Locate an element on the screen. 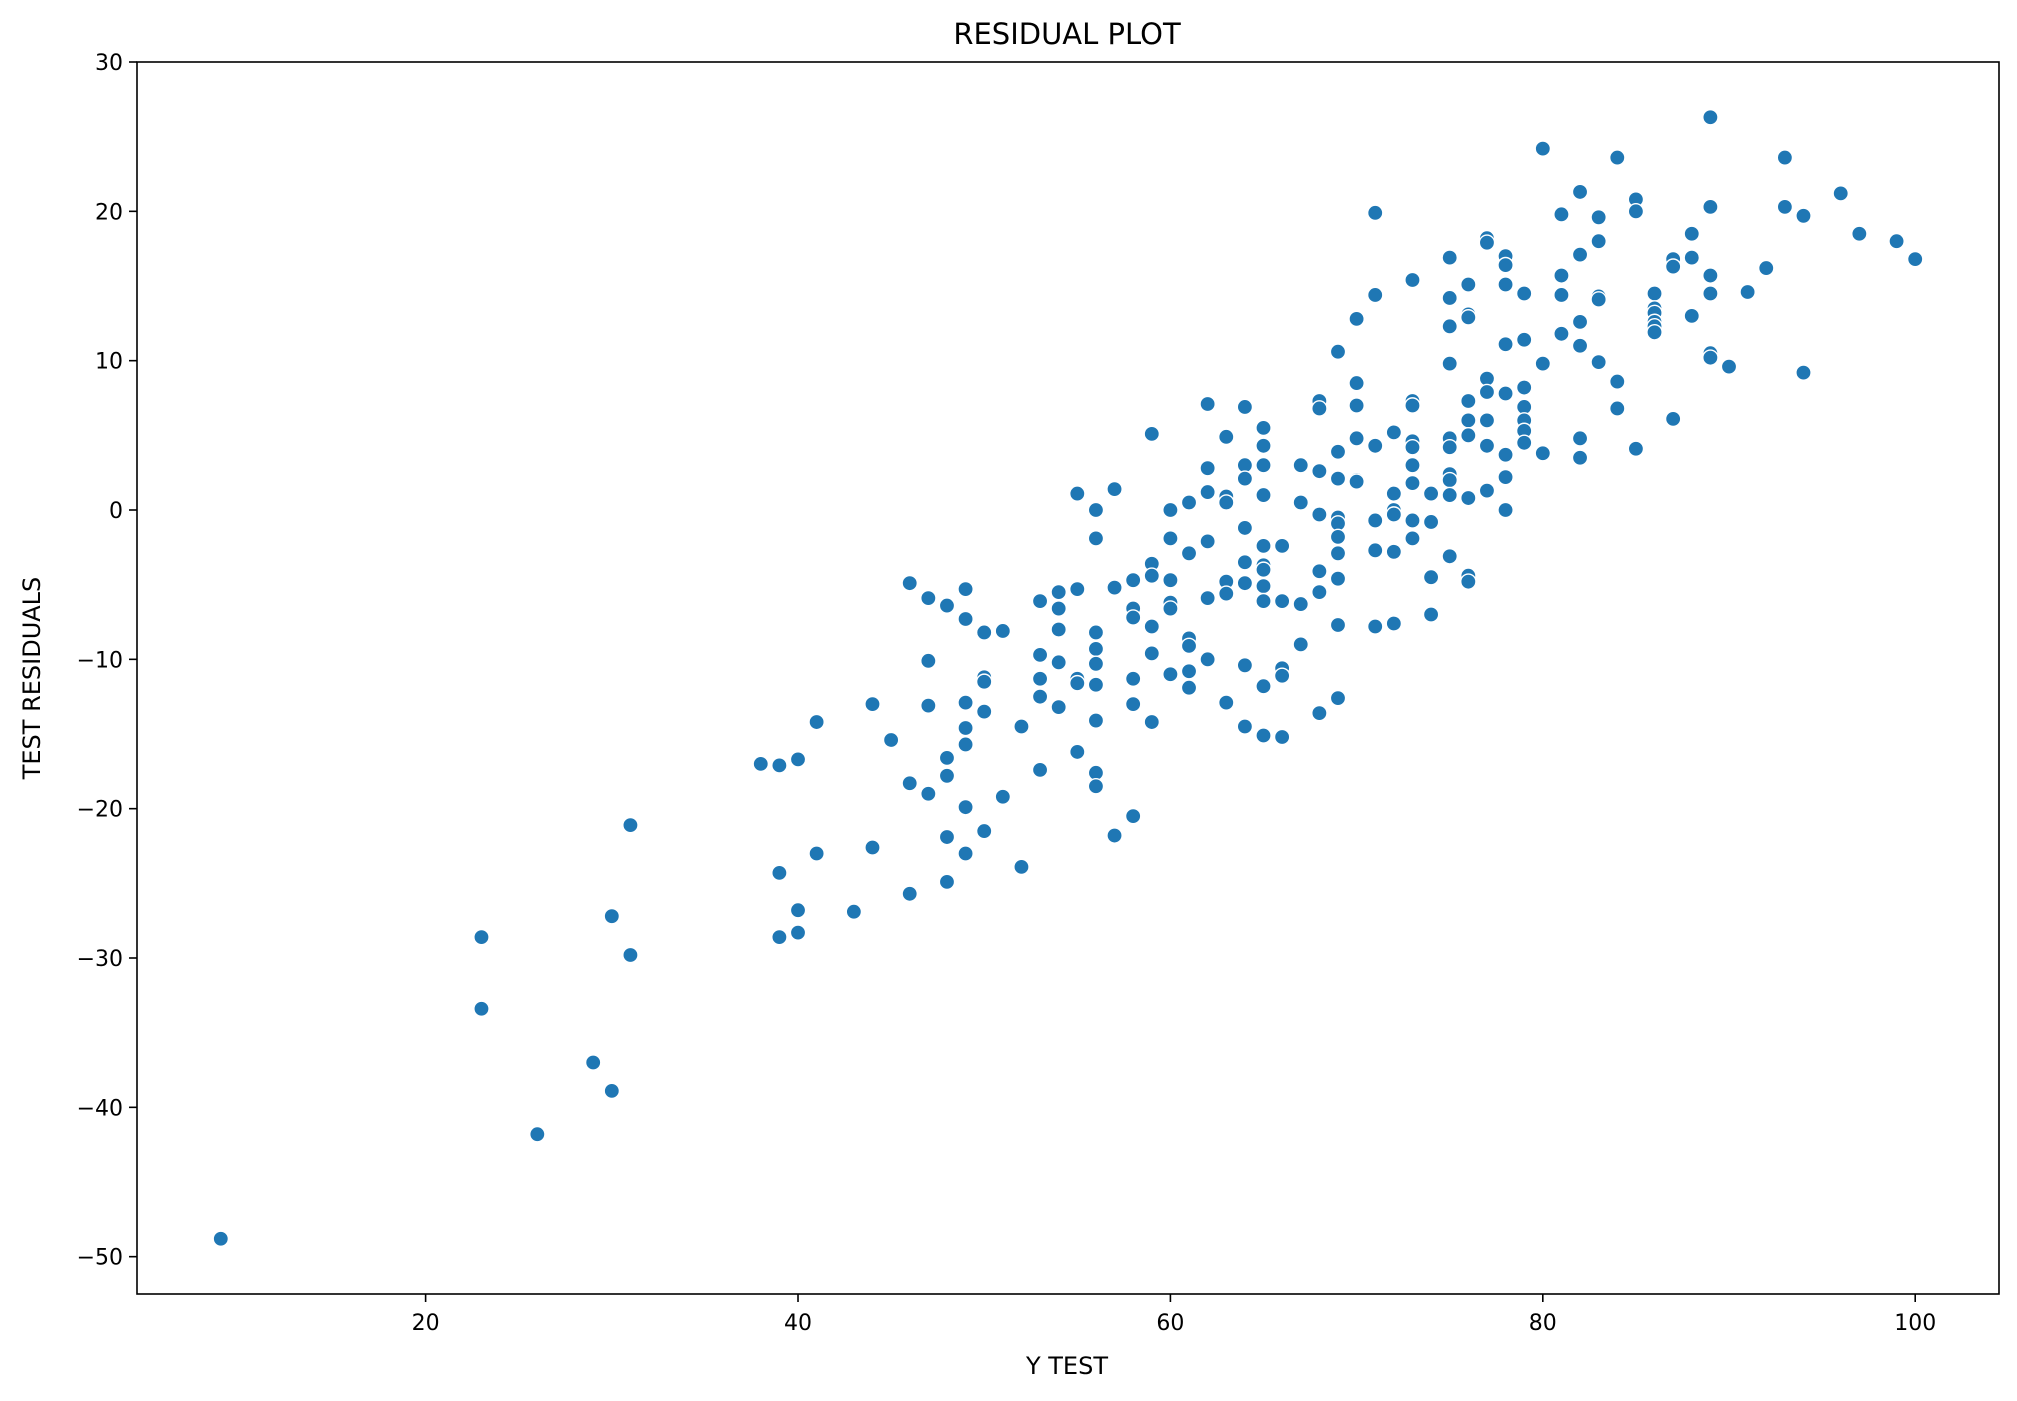 This screenshot has height=1401, width=2017. x-tick-label: 80 is located at coordinates (1543, 1323).